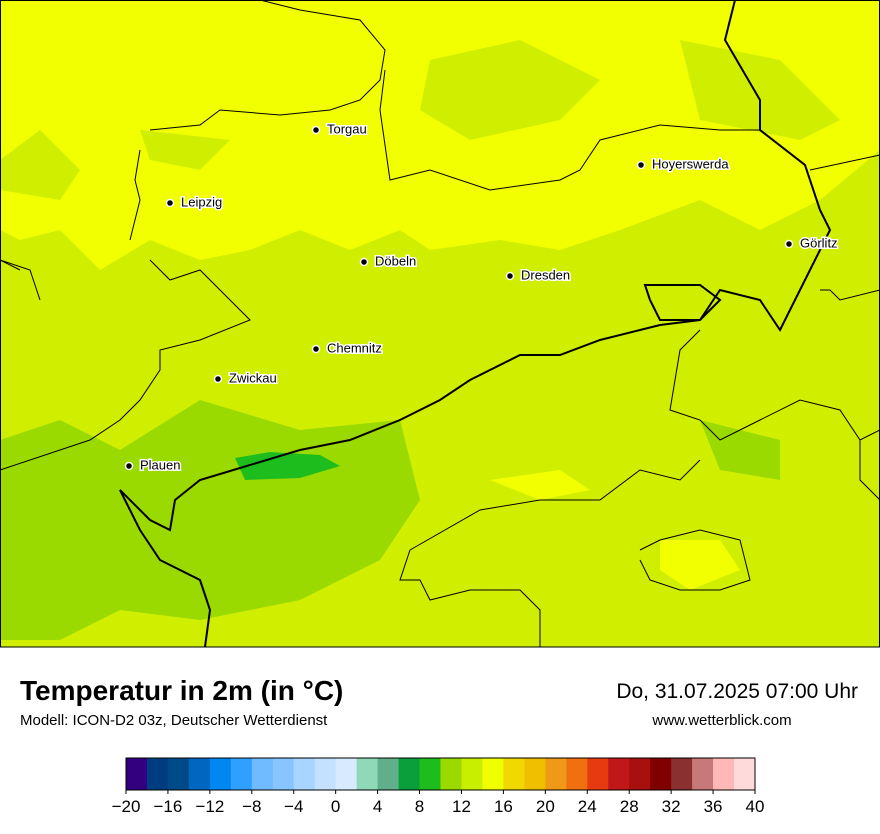 This screenshot has width=880, height=834. Describe the element at coordinates (251, 806) in the screenshot. I see `tick-label: −8` at that location.